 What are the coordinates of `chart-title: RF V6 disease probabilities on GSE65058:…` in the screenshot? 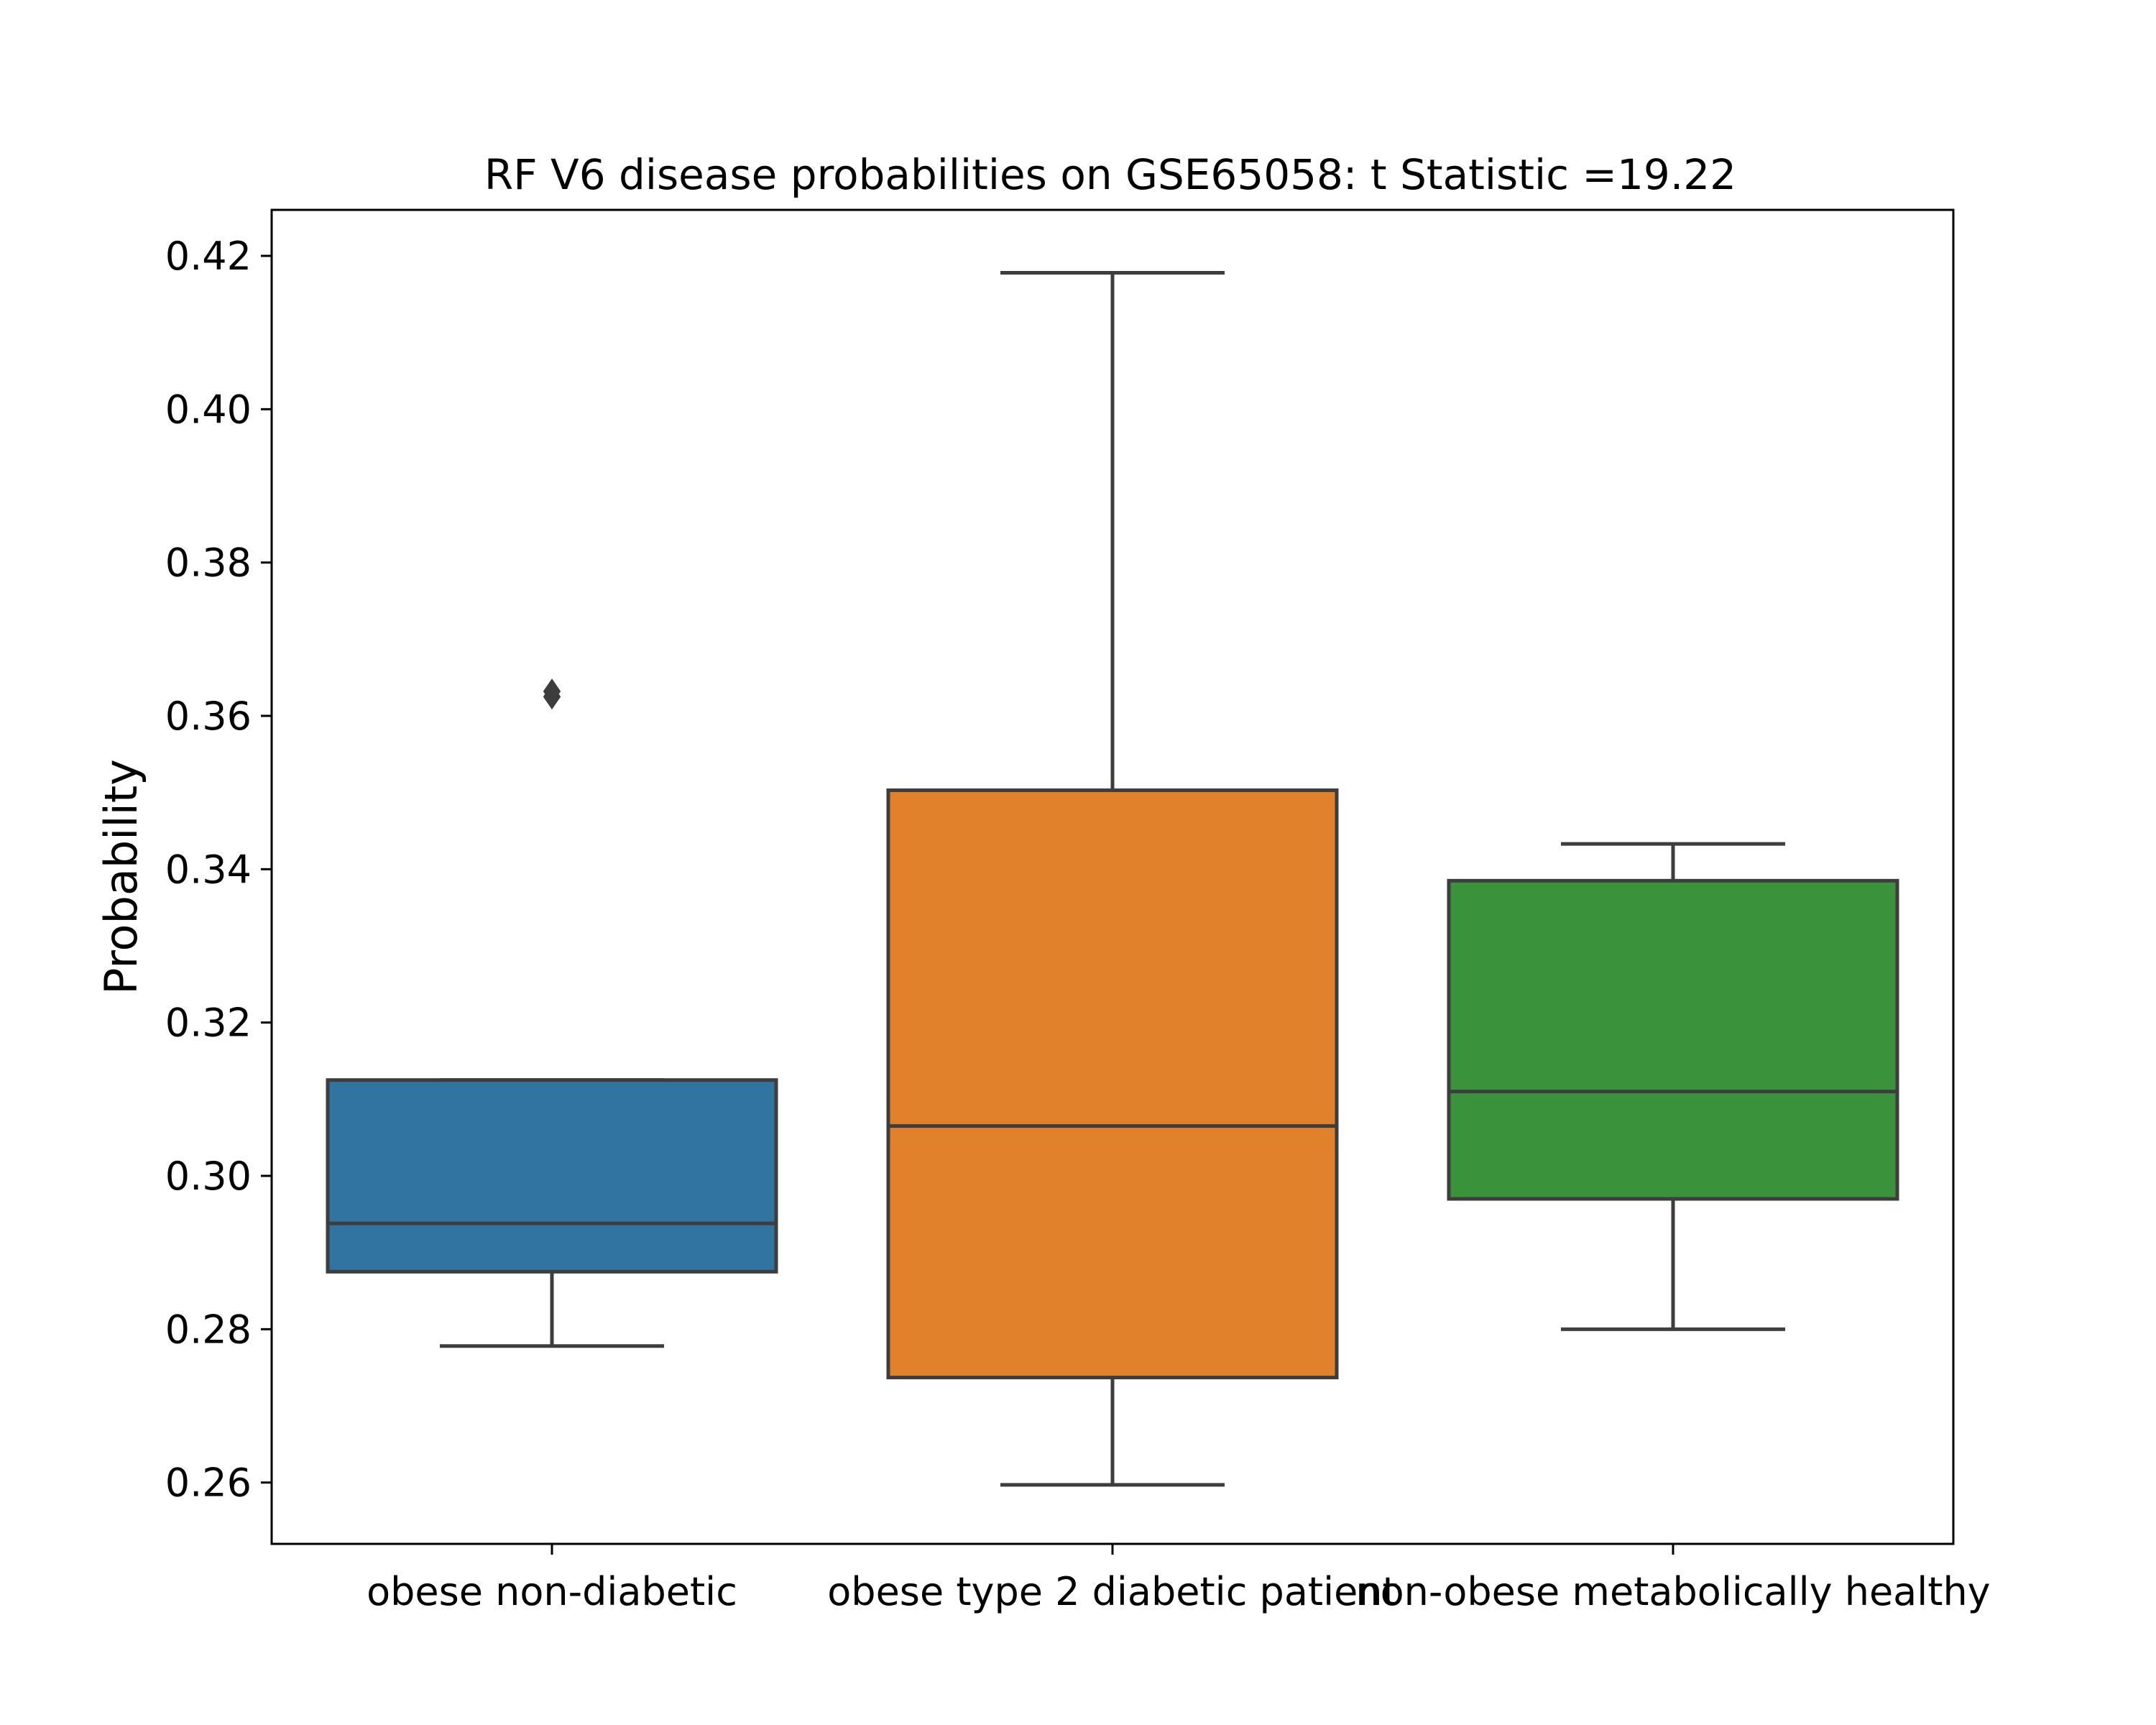 It's located at (1110, 174).